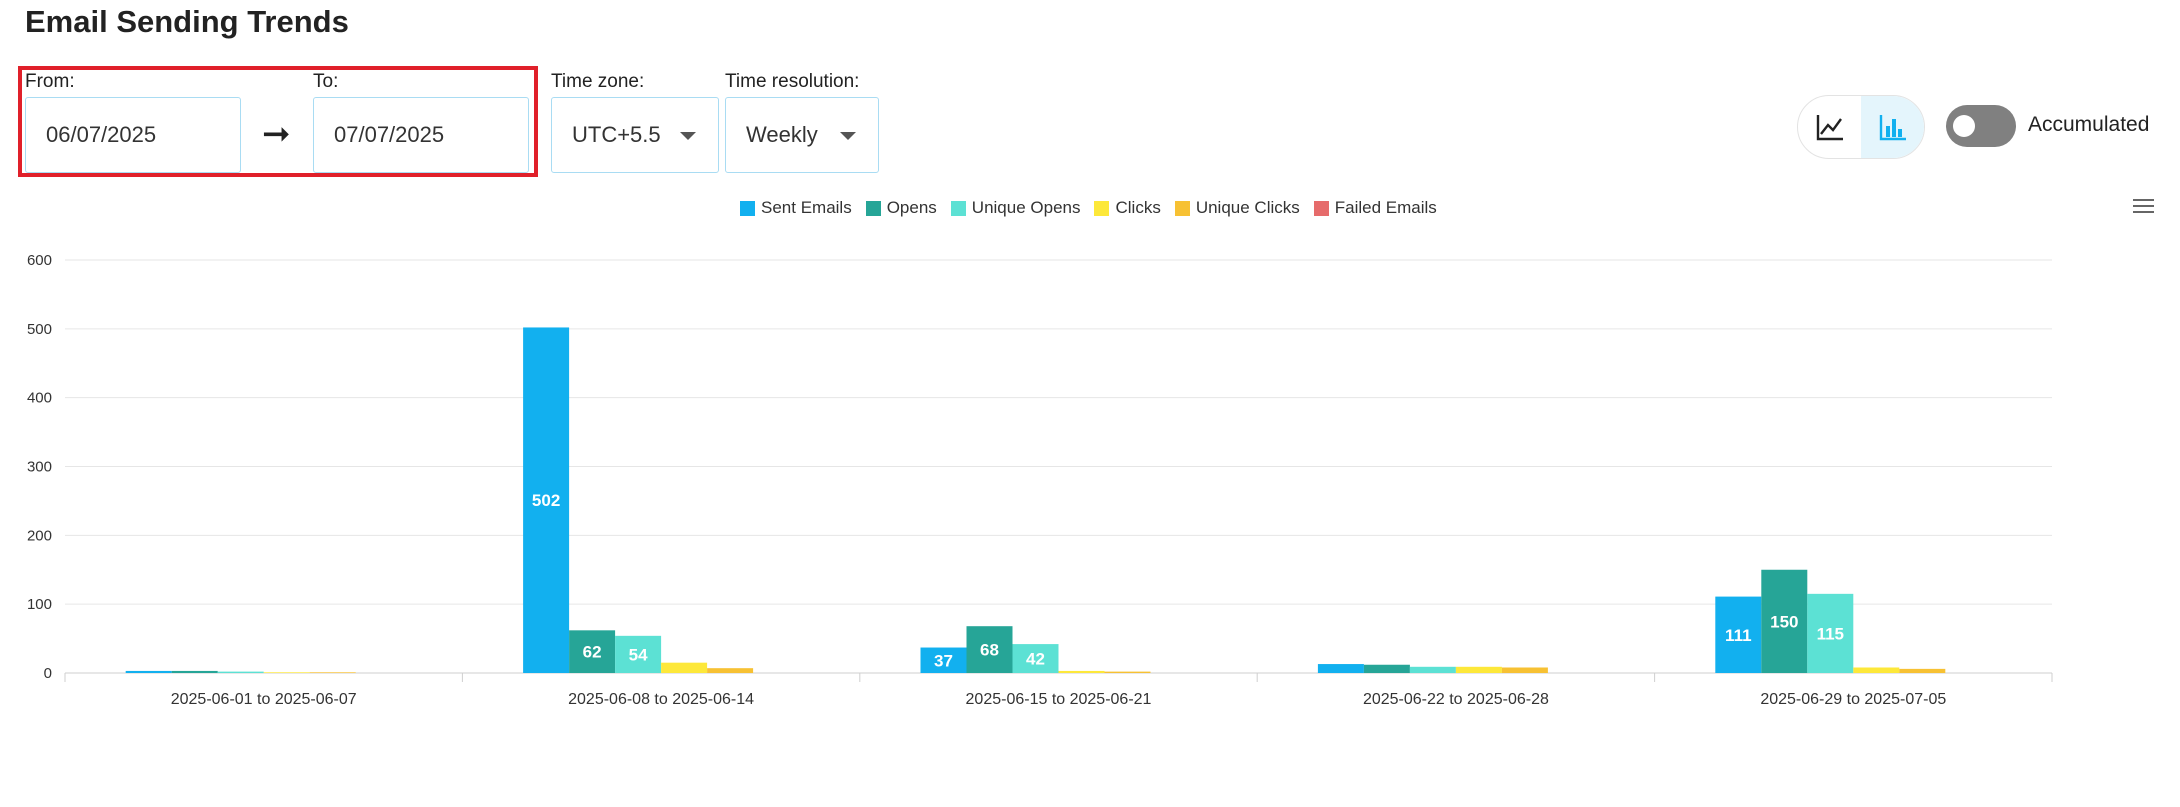 The height and width of the screenshot is (807, 2180). I want to click on legend-label: Failed Emails, so click(1385, 207).